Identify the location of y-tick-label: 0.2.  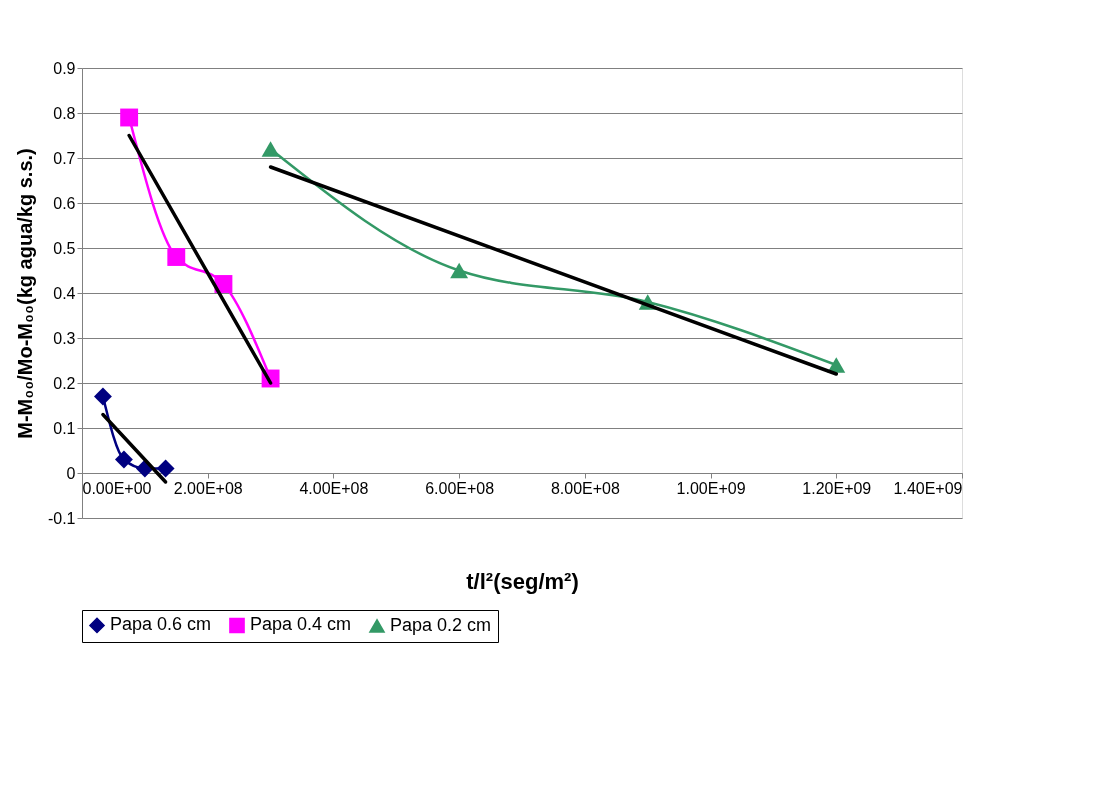
(64, 383).